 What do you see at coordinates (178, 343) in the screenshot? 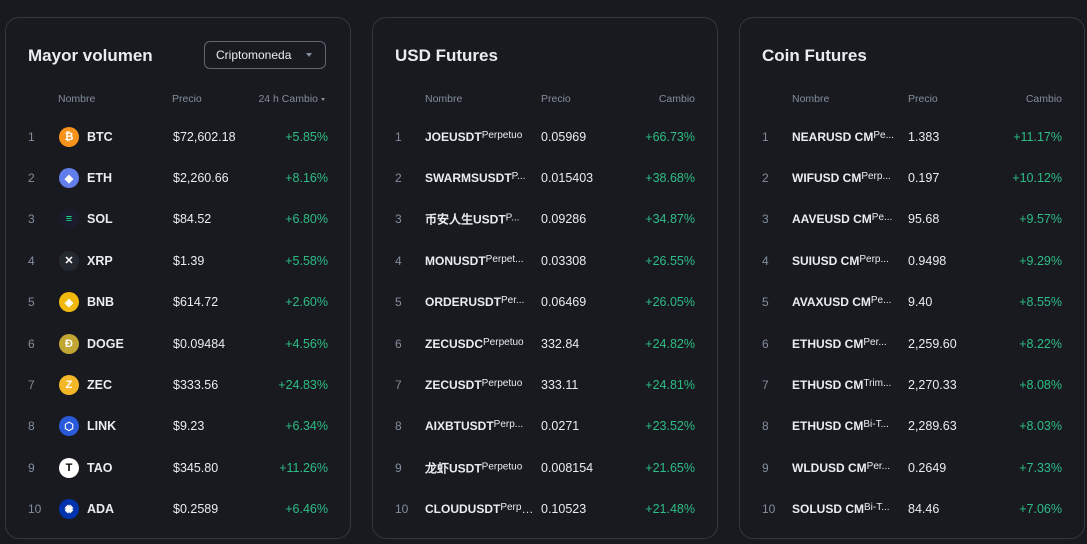
I see `table-row: 6 Ð DOGE $0.09484 +4.56%` at bounding box center [178, 343].